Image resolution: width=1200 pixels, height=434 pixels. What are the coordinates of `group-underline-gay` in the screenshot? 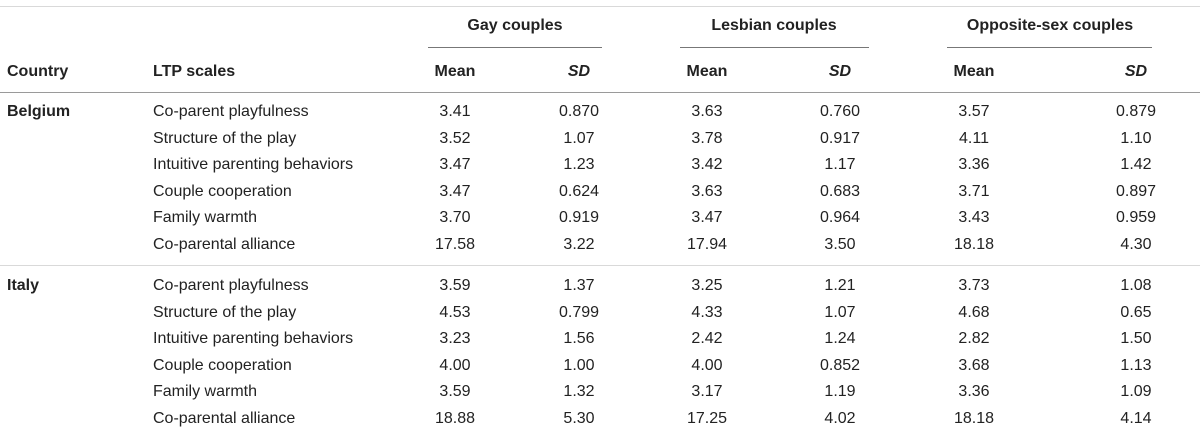 It's located at (515, 47).